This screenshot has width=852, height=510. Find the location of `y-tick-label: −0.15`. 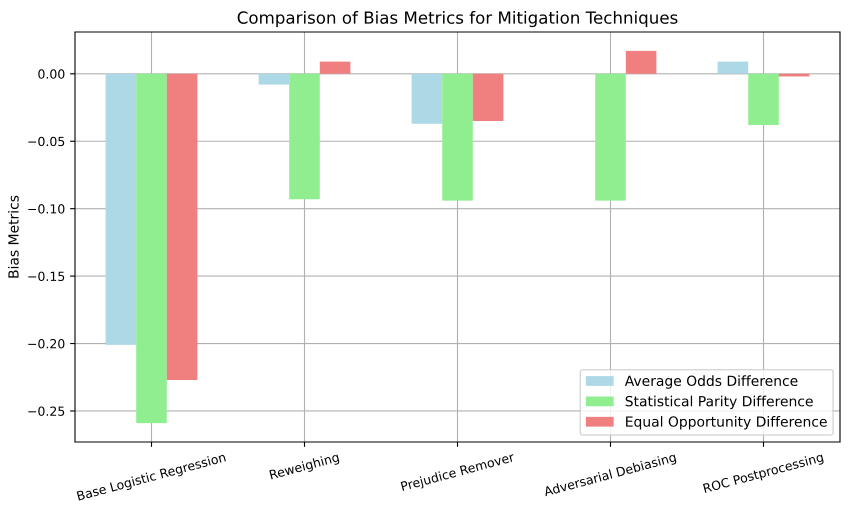

y-tick-label: −0.15 is located at coordinates (46, 277).